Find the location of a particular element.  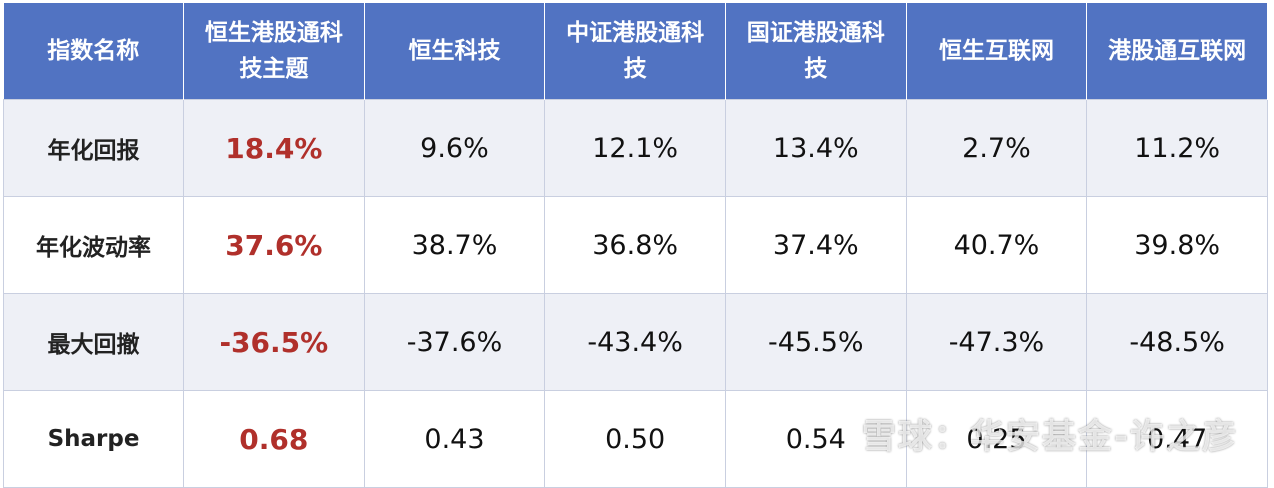

cell: -48.5% is located at coordinates (1177, 342).